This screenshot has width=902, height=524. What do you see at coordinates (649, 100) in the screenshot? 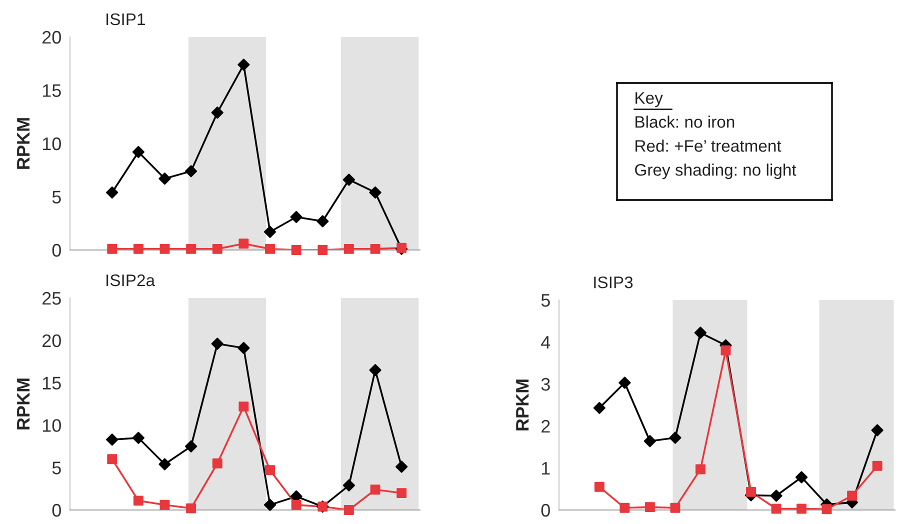
I see `text: Key` at bounding box center [649, 100].